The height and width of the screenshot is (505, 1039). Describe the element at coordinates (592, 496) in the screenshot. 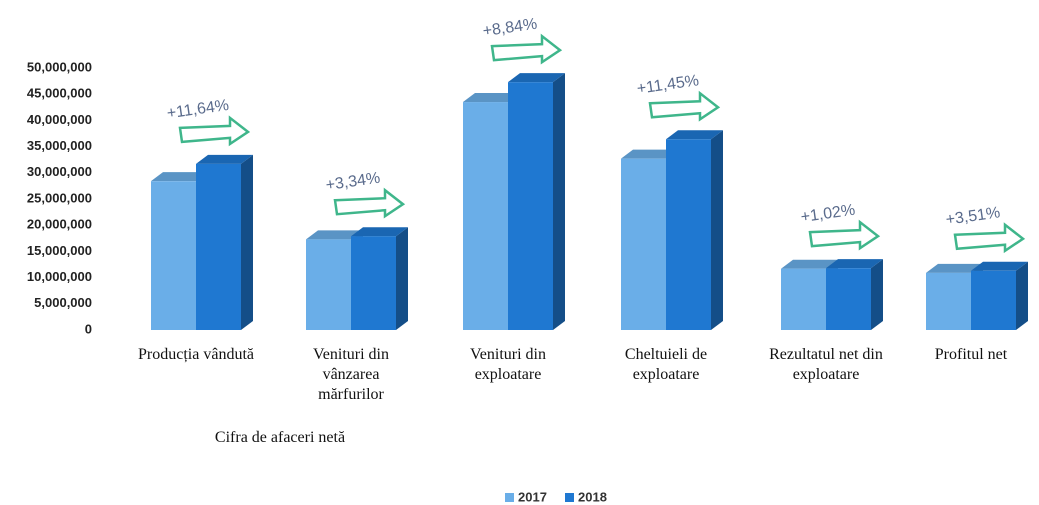

I see `legend-label: 2018` at that location.